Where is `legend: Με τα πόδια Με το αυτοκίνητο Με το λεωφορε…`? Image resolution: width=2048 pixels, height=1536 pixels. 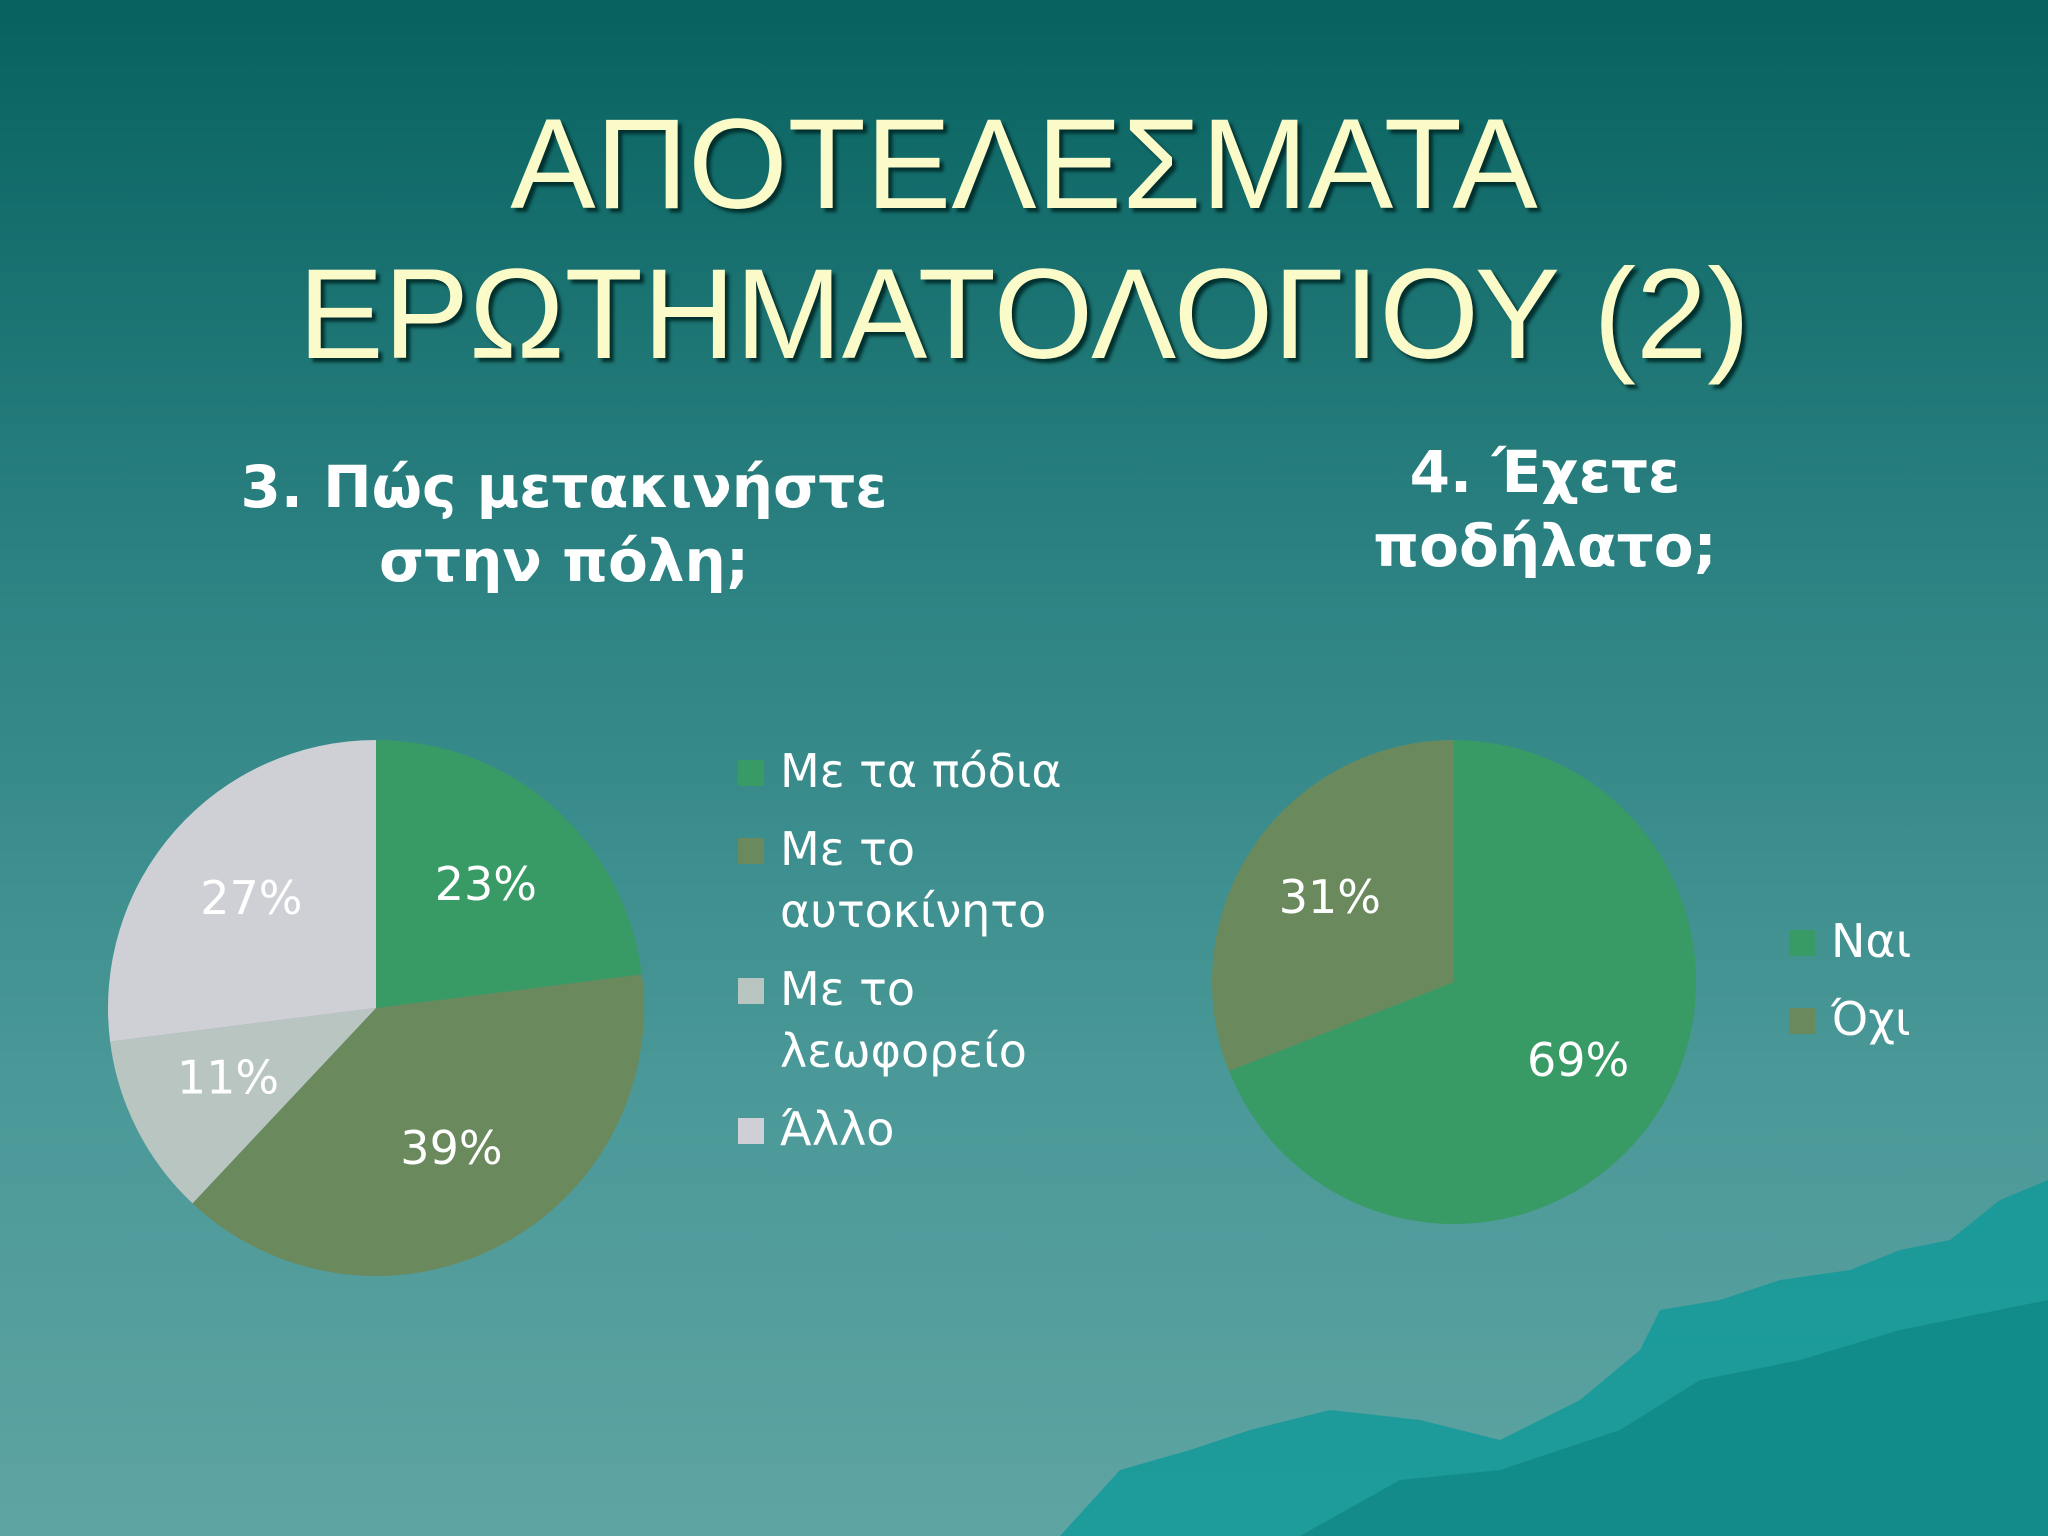
legend: Με τα πόδια Με το αυτοκίνητο Με το λεωφορε… is located at coordinates (903, 958).